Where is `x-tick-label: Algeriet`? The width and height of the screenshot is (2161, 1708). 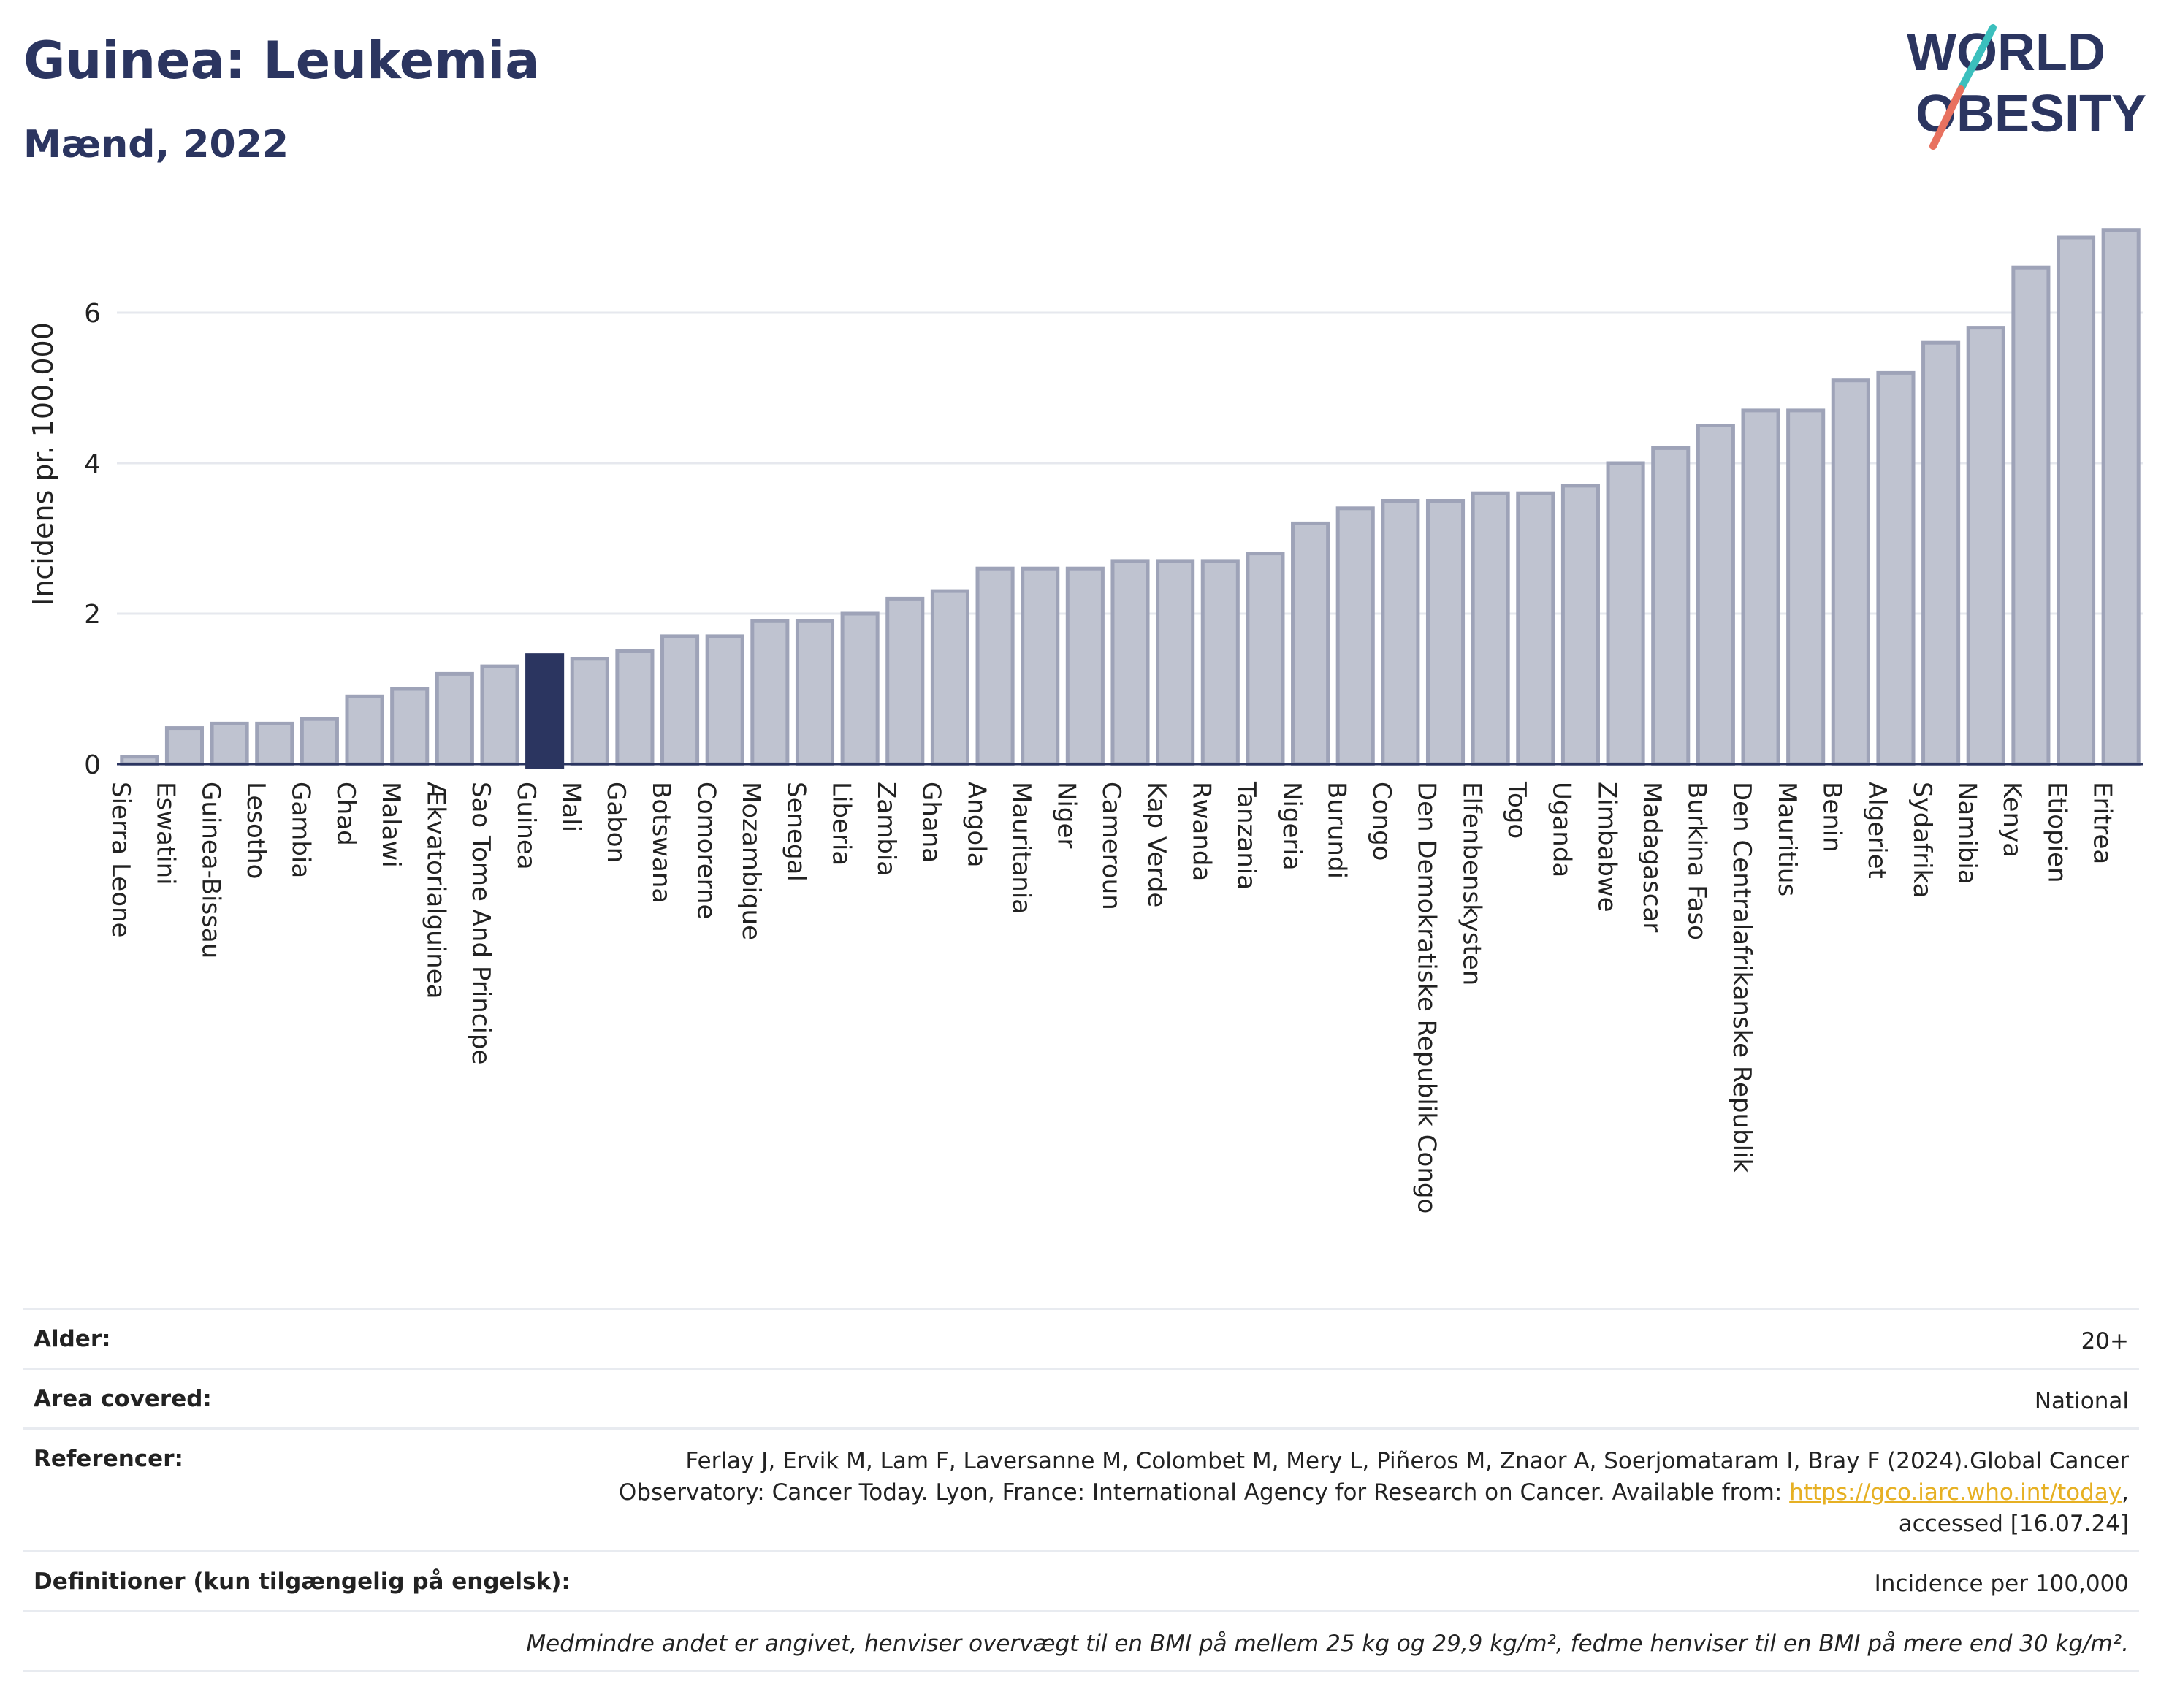
x-tick-label: Algeriet is located at coordinates (1876, 831).